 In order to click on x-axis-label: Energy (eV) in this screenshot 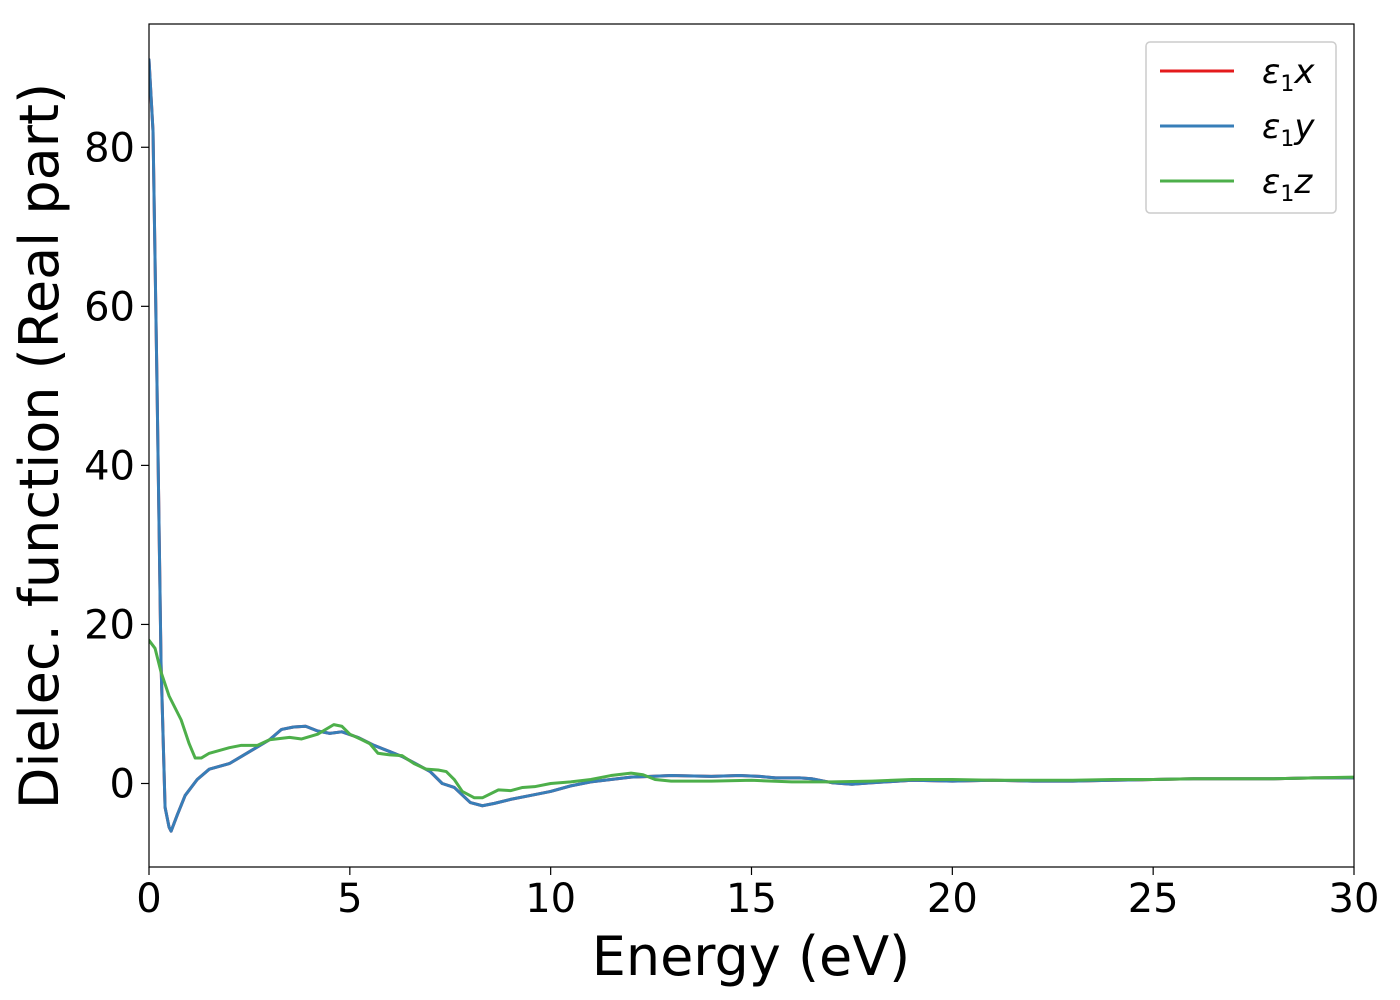, I will do `click(751, 956)`.